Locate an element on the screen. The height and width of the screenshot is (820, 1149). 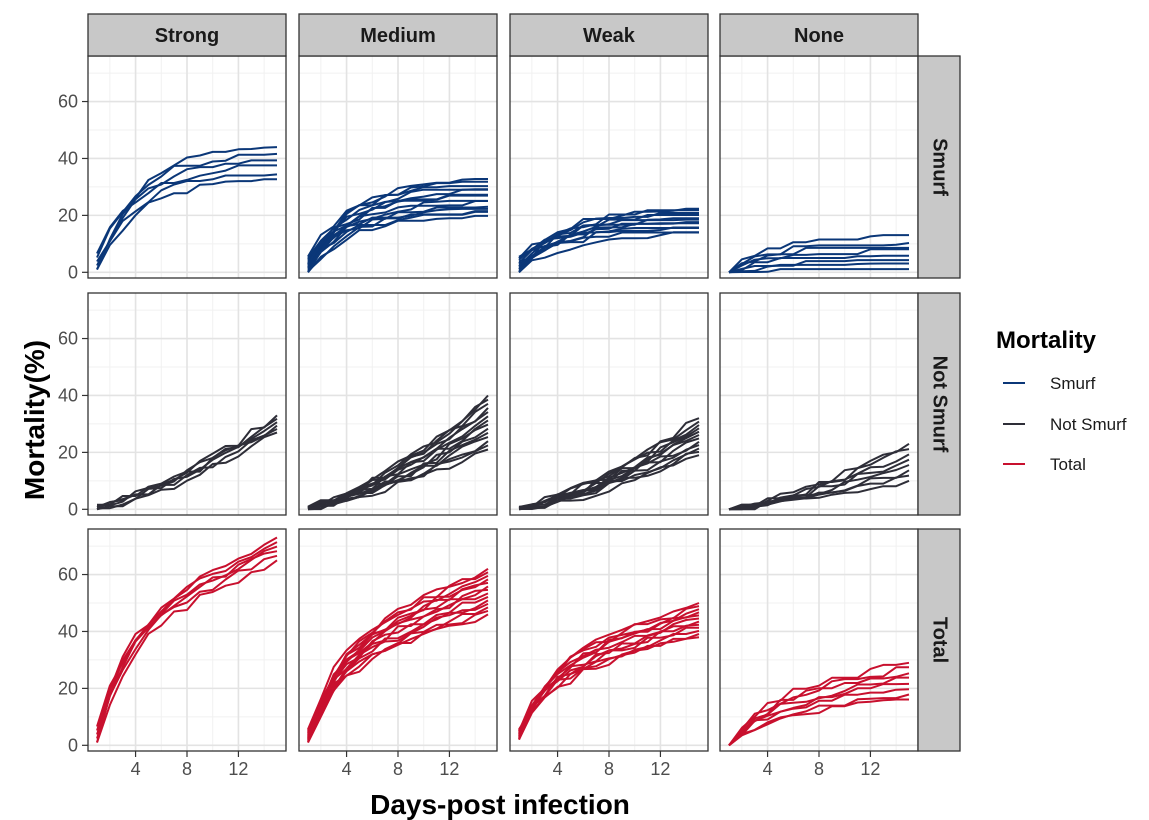
panel-not-smurf-medium is located at coordinates (398, 404).